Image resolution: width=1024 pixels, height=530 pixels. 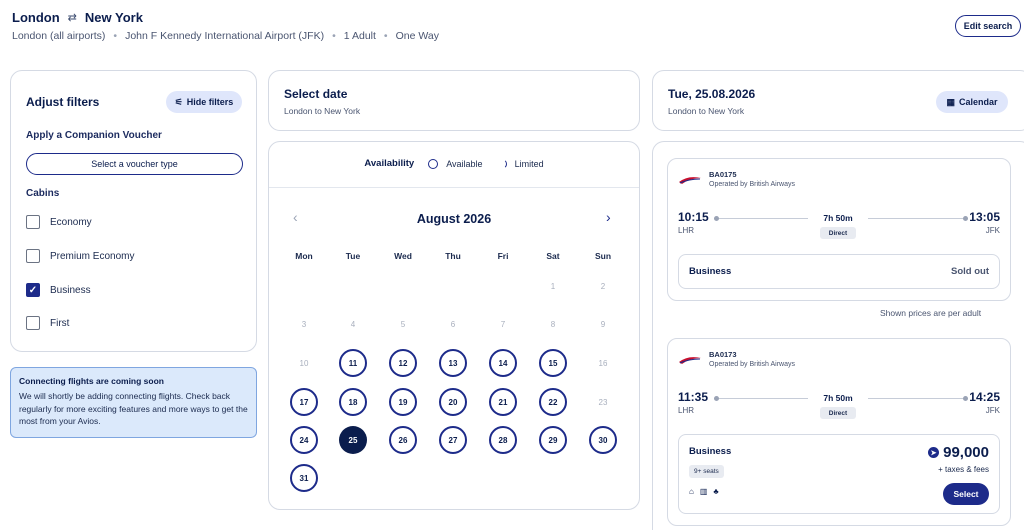 I want to click on month-title: August 2026, so click(x=454, y=219).